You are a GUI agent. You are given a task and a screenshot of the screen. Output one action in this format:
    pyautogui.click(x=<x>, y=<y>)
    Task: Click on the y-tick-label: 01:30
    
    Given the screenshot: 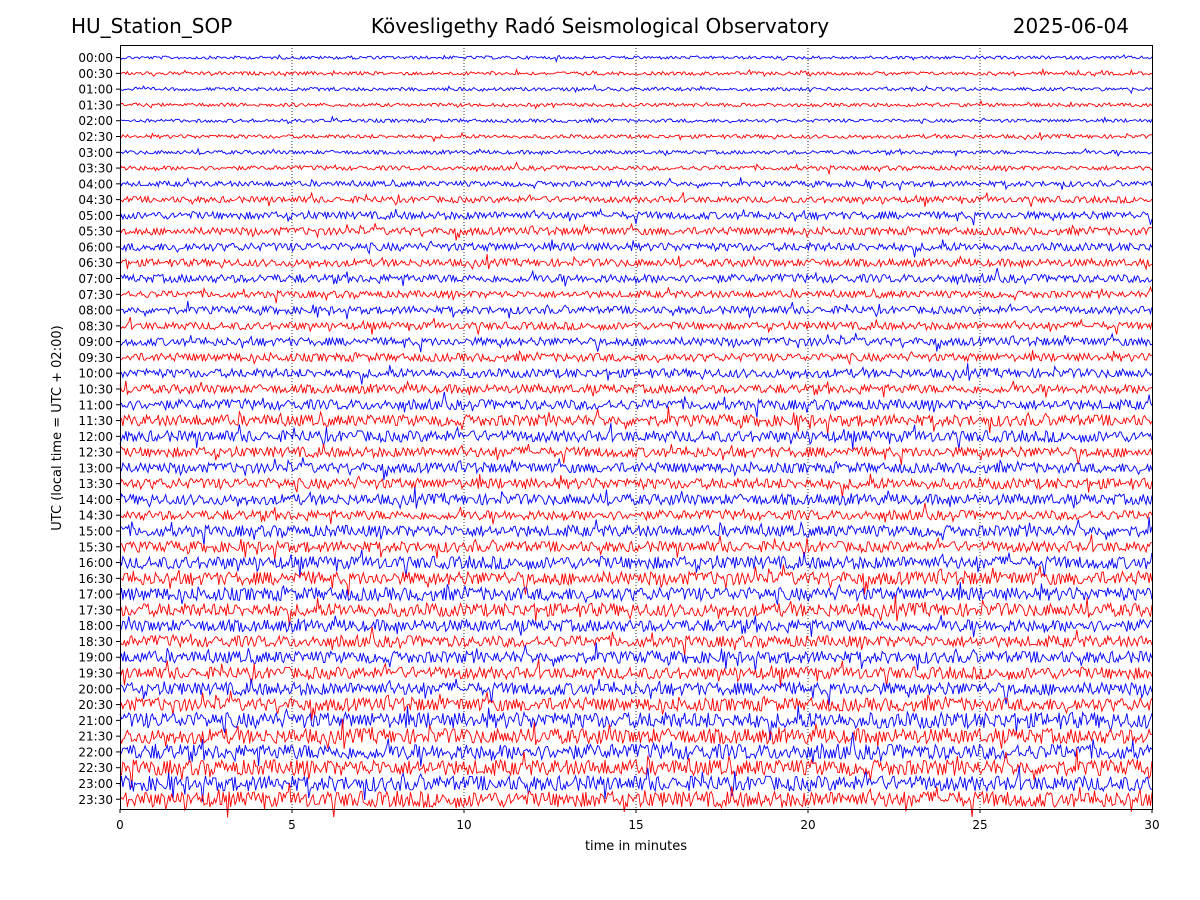 What is the action you would take?
    pyautogui.click(x=95, y=105)
    